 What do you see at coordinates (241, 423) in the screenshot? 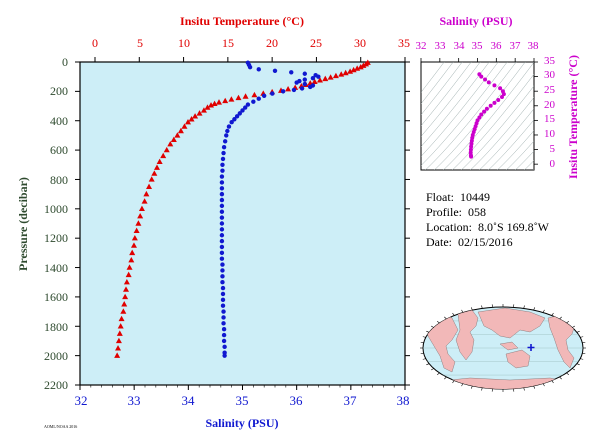
I see `salinity-axis-title: Salinity (PSU)` at bounding box center [241, 423].